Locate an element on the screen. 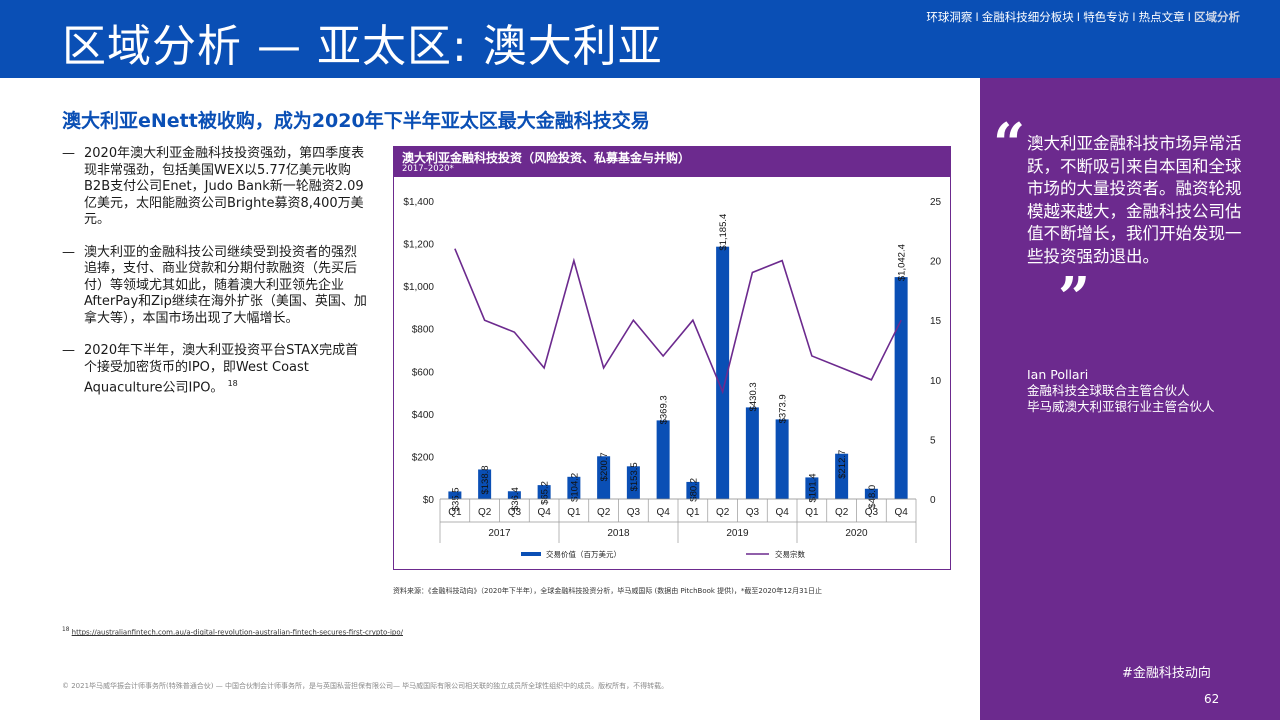 The height and width of the screenshot is (720, 1280). bar-data-label: $65.2 is located at coordinates (545, 493).